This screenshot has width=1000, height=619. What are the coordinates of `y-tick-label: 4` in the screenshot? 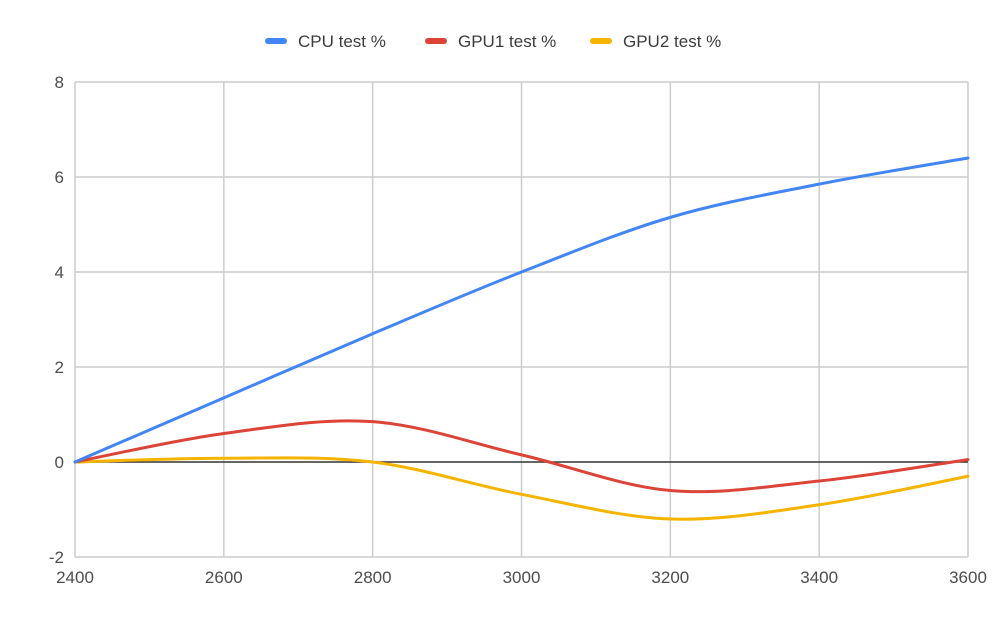 It's located at (59, 272).